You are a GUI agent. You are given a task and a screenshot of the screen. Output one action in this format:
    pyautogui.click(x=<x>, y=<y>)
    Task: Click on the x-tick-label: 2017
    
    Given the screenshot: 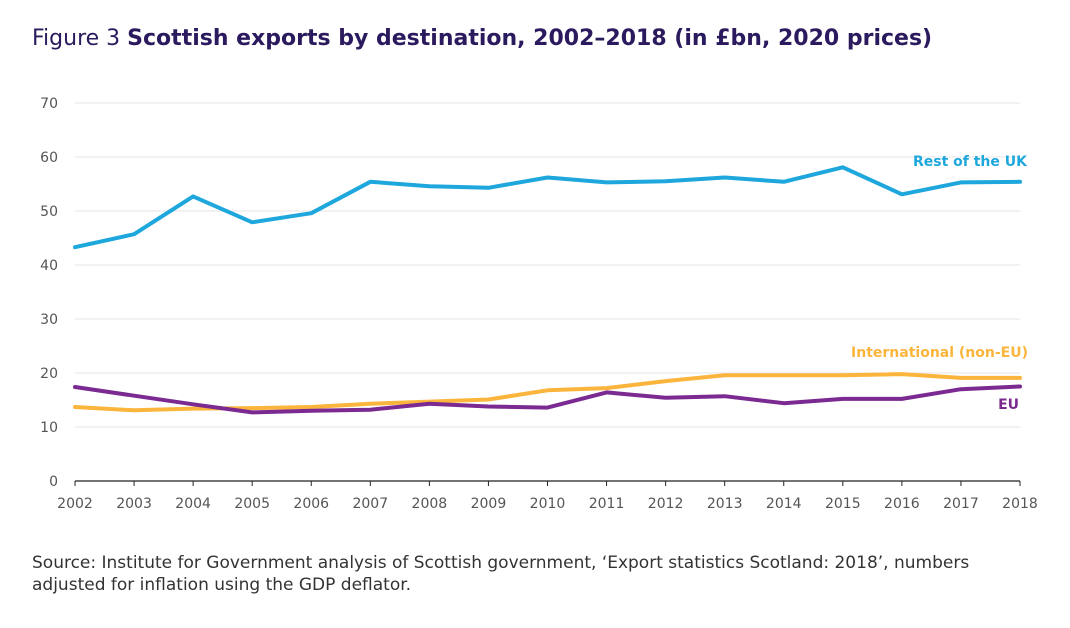 What is the action you would take?
    pyautogui.click(x=961, y=504)
    